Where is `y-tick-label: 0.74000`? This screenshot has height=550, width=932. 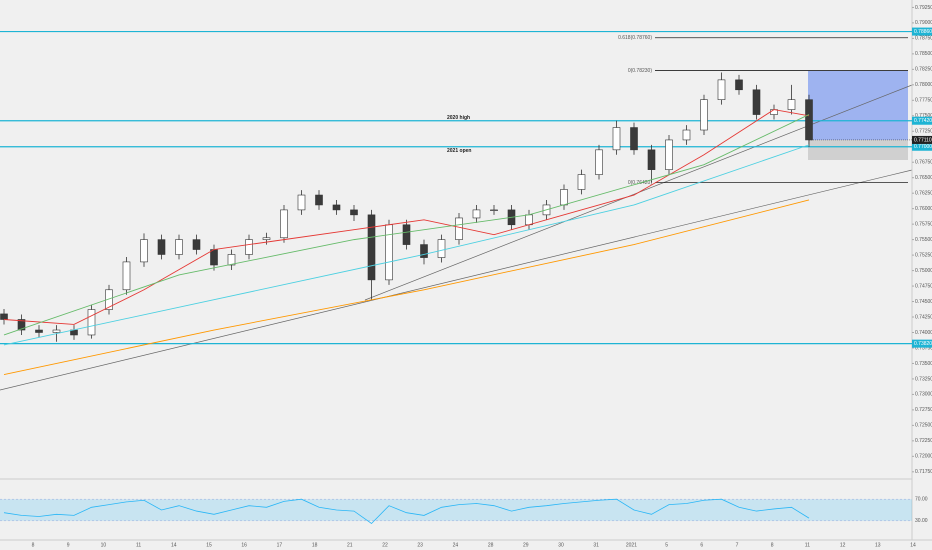
y-tick-label: 0.74000 is located at coordinates (923, 333).